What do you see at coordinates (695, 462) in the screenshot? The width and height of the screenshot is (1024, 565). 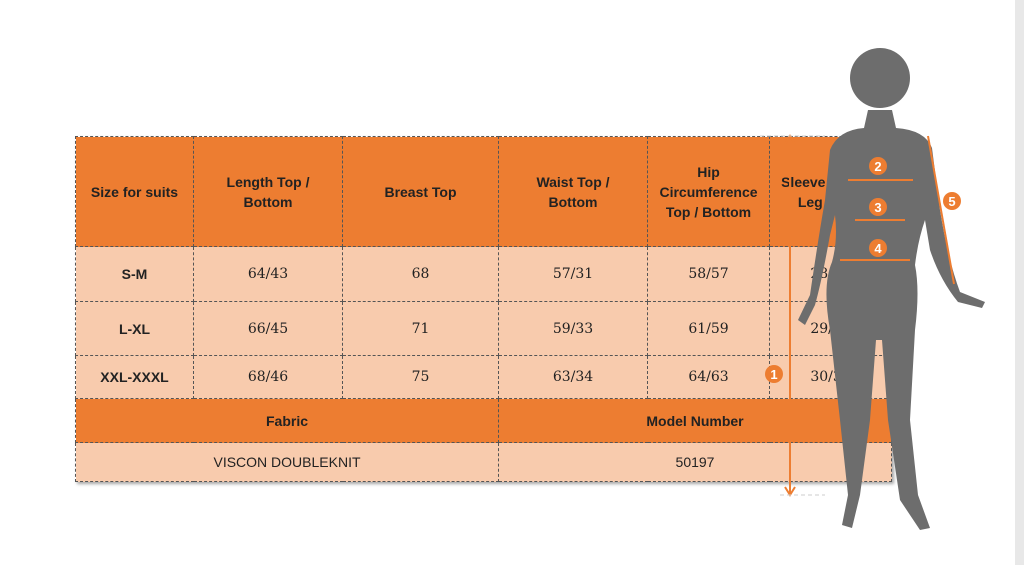 I see `model-number-value: 50197` at bounding box center [695, 462].